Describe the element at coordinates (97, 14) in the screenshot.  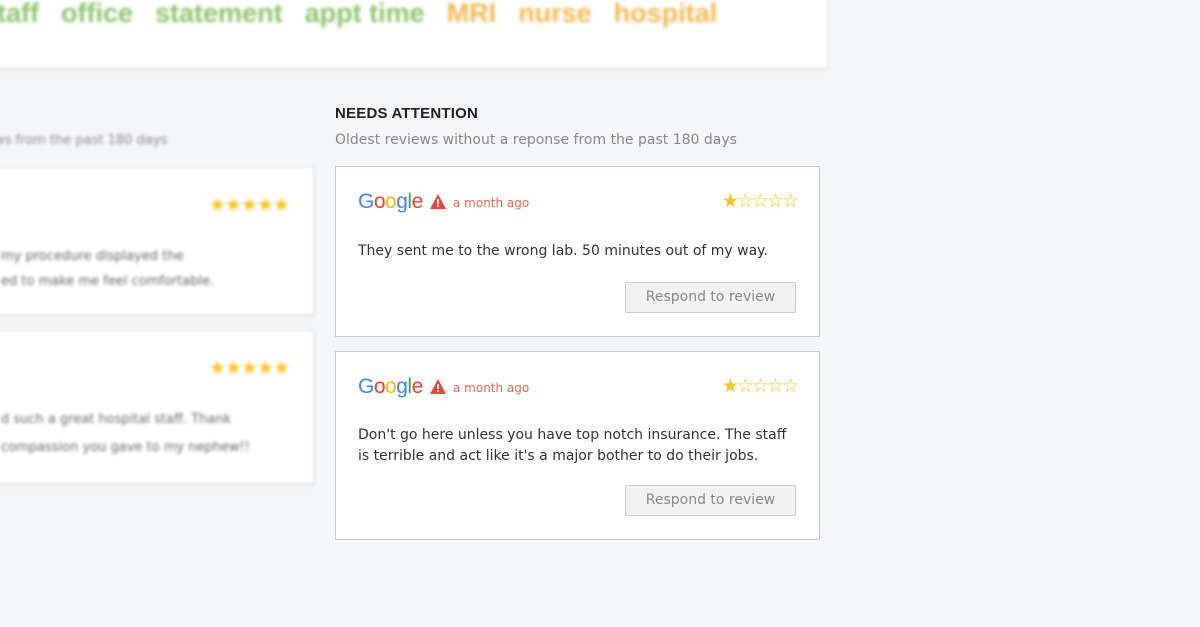
I see `keyword: office` at that location.